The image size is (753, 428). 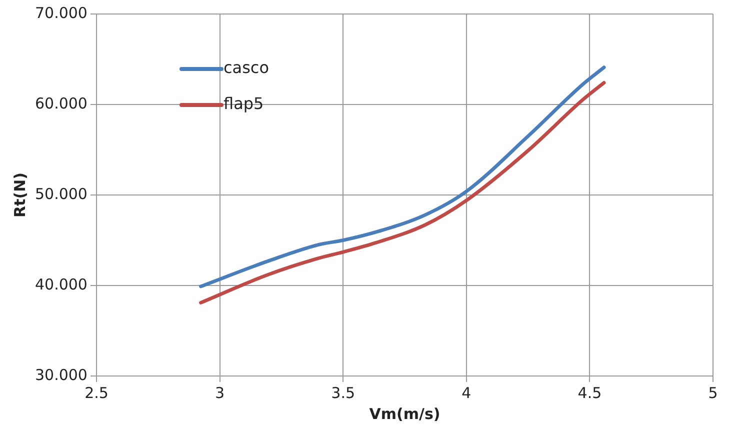 What do you see at coordinates (61, 103) in the screenshot?
I see `y-tick-label: 60.000` at bounding box center [61, 103].